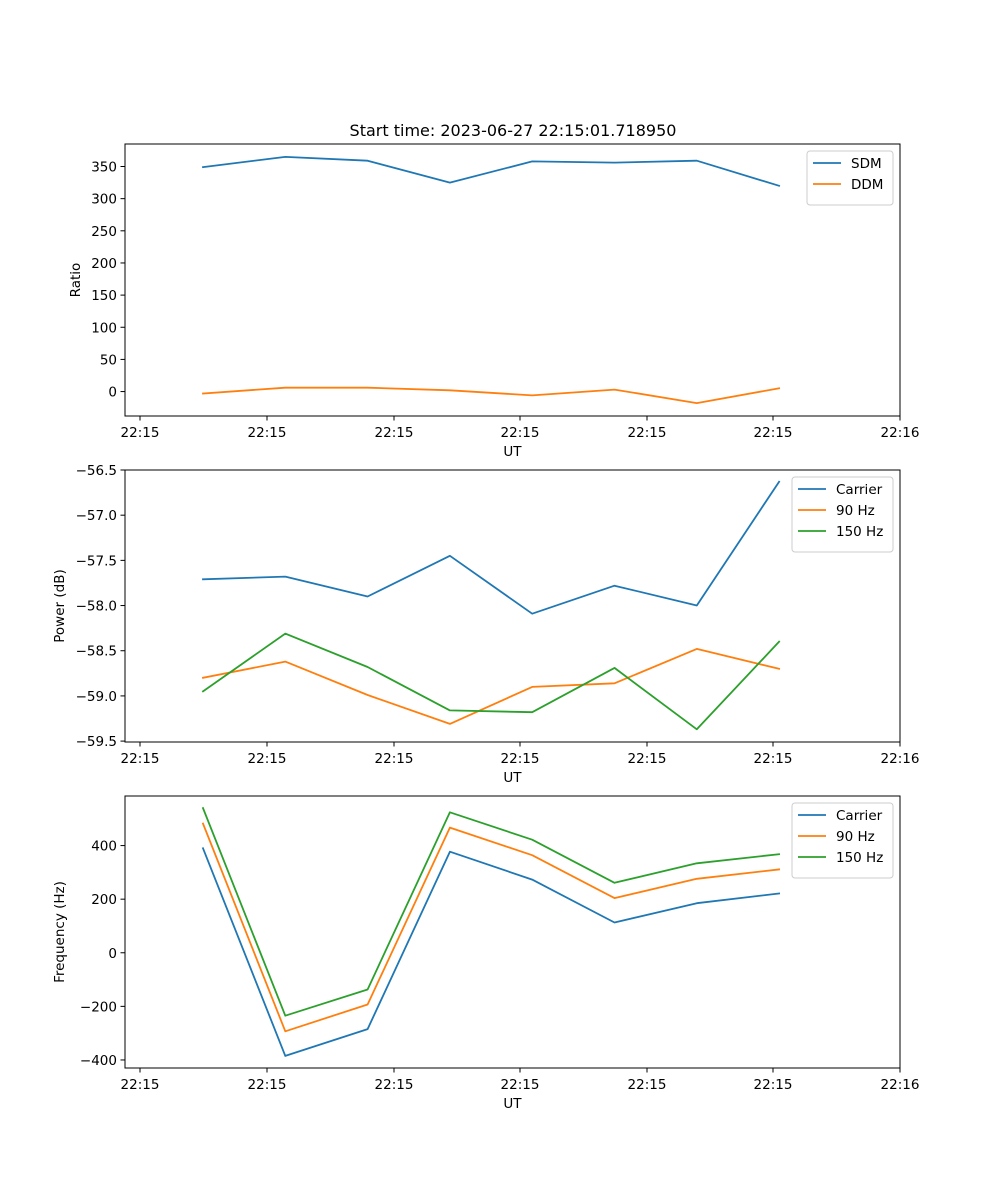  What do you see at coordinates (104, 200) in the screenshot?
I see `y-tick-label: 300` at bounding box center [104, 200].